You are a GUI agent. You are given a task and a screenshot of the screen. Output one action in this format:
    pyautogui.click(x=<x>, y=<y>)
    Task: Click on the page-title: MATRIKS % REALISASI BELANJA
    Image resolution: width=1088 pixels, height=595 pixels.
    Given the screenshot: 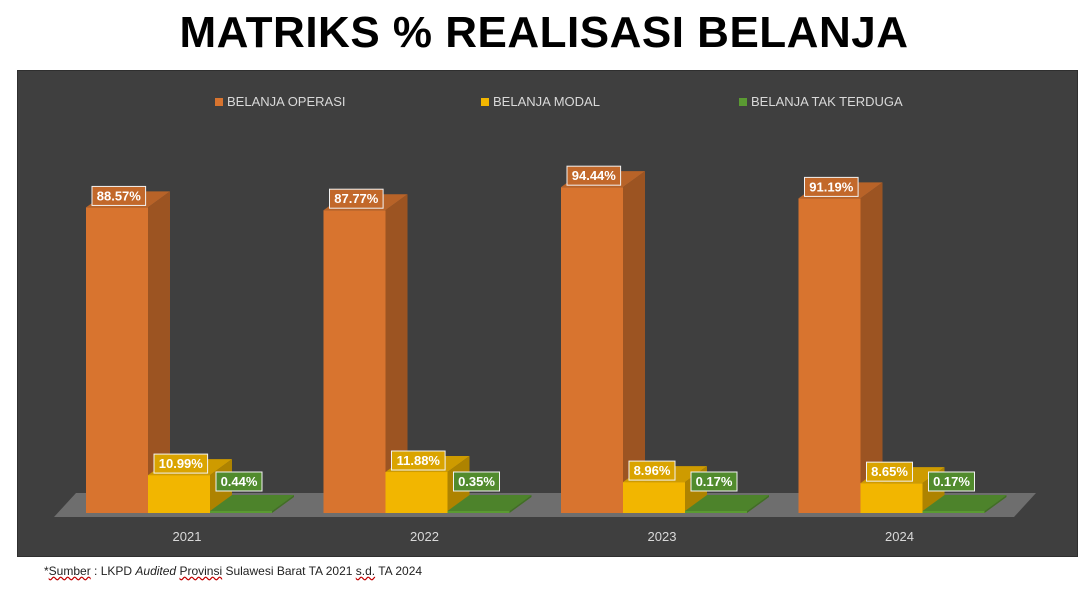 What is the action you would take?
    pyautogui.click(x=544, y=32)
    